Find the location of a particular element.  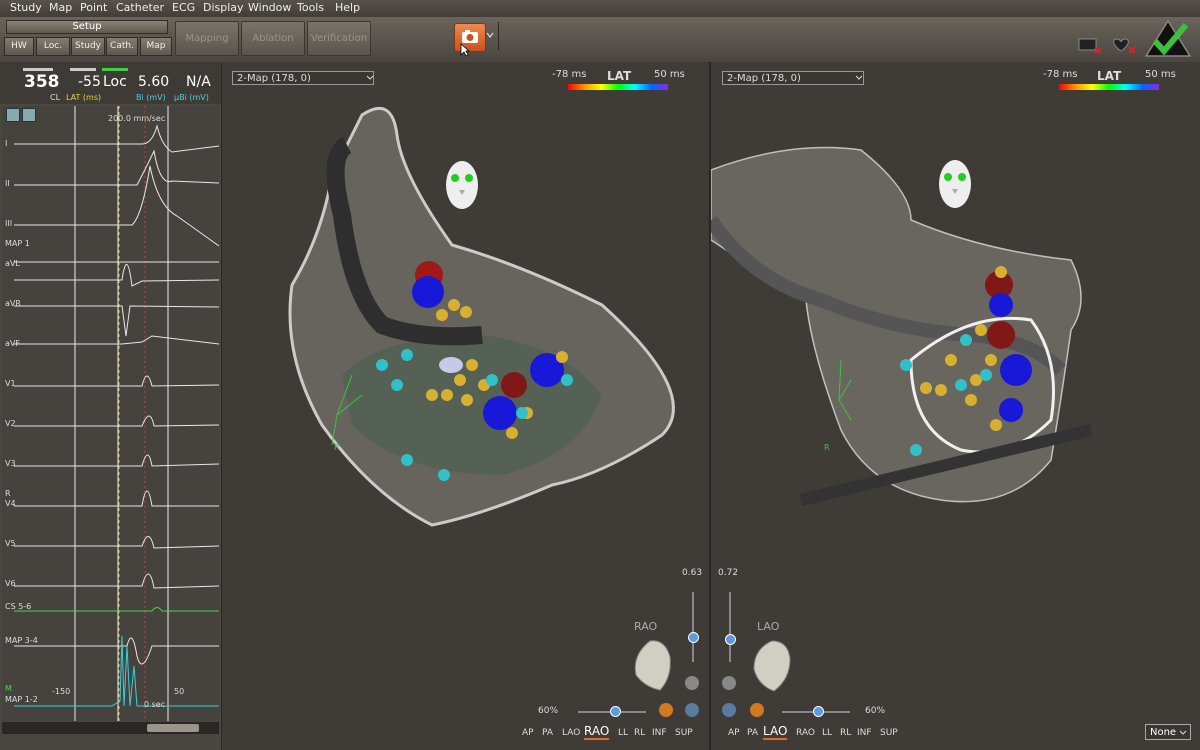

menu-point: Point is located at coordinates (94, 7).